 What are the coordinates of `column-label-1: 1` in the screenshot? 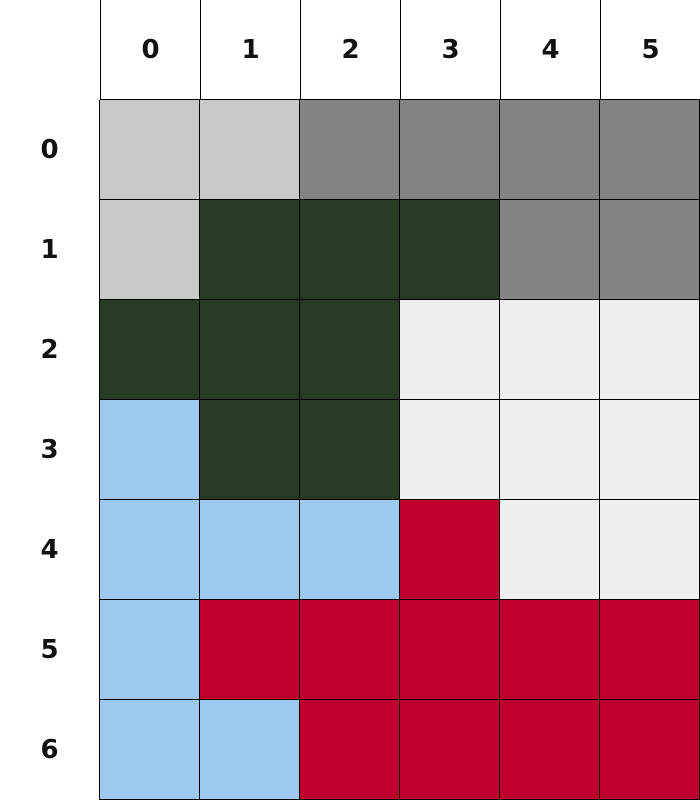 It's located at (250, 50).